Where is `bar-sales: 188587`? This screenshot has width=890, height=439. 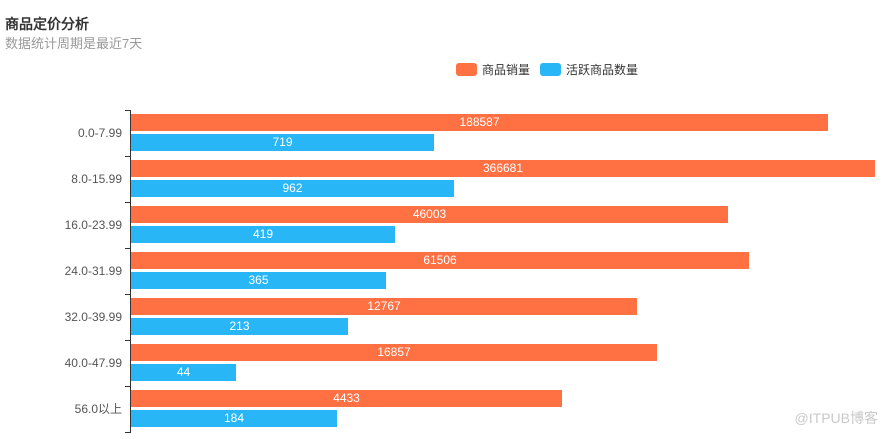
bar-sales: 188587 is located at coordinates (479, 122).